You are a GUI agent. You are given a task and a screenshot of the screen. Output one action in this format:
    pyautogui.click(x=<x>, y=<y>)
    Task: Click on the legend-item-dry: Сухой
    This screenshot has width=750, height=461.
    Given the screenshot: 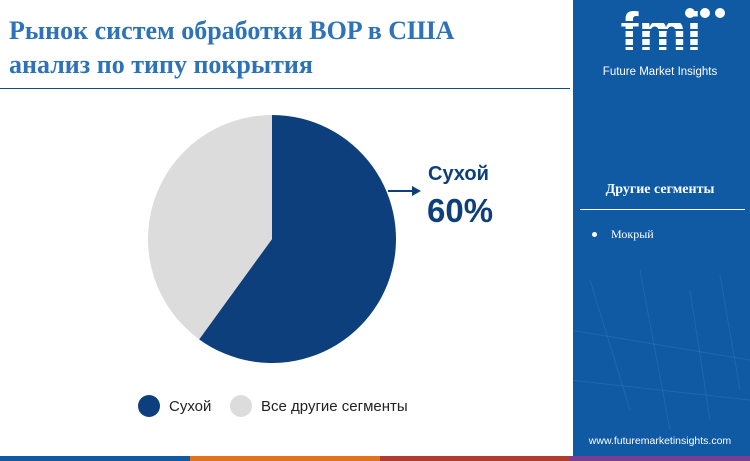 What is the action you would take?
    pyautogui.click(x=174, y=406)
    